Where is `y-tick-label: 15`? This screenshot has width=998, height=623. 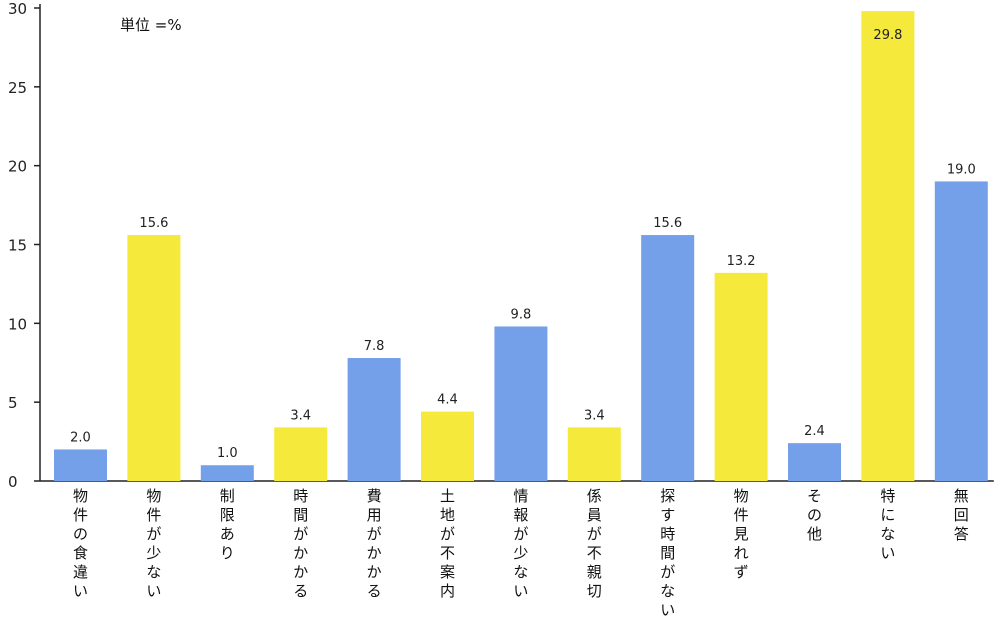
y-tick-label: 15 is located at coordinates (17, 246).